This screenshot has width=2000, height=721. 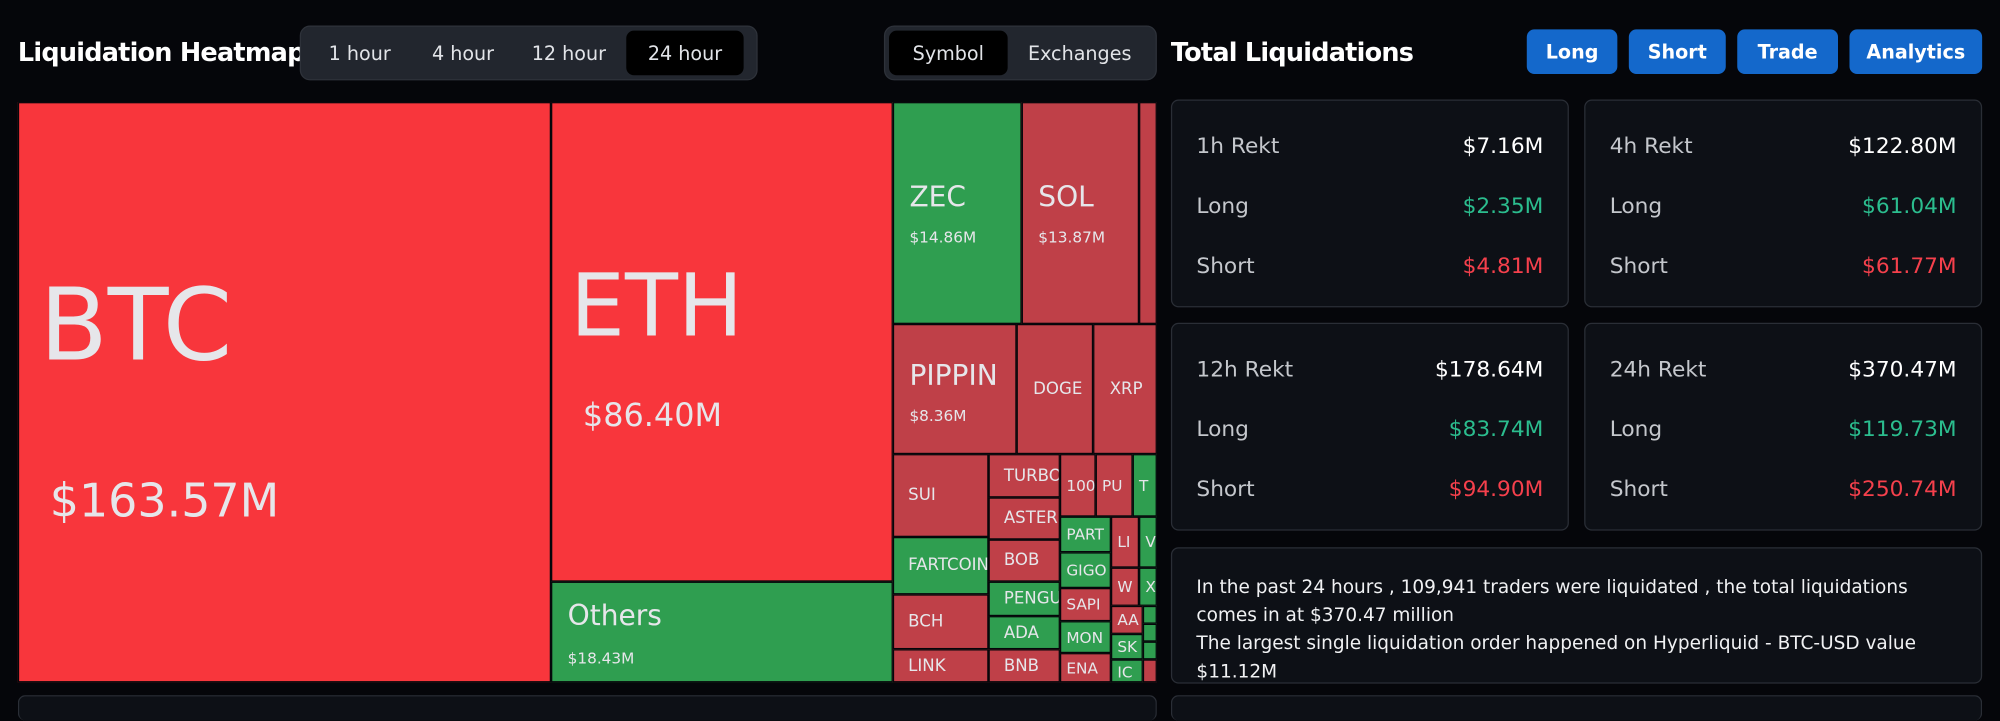 I want to click on heatmap-title: Liquidation Heatmap, so click(x=161, y=52).